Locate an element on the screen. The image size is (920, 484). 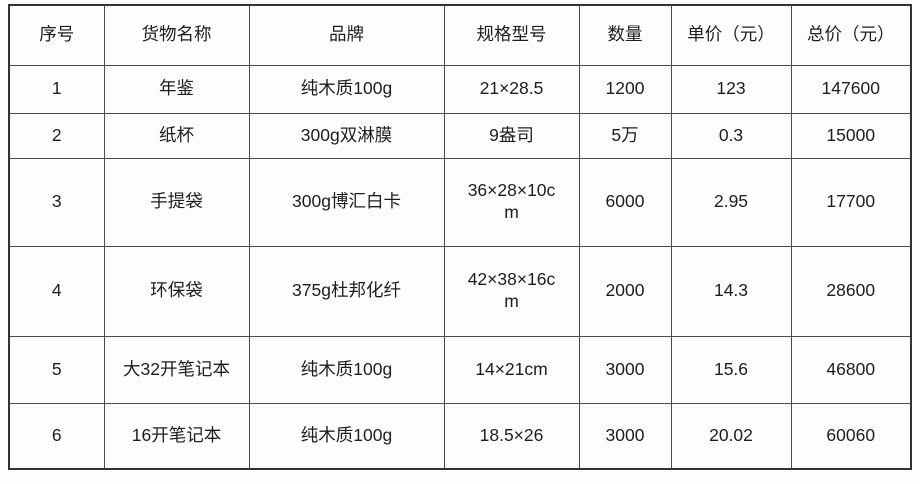
cell-qty: 2000 is located at coordinates (625, 291).